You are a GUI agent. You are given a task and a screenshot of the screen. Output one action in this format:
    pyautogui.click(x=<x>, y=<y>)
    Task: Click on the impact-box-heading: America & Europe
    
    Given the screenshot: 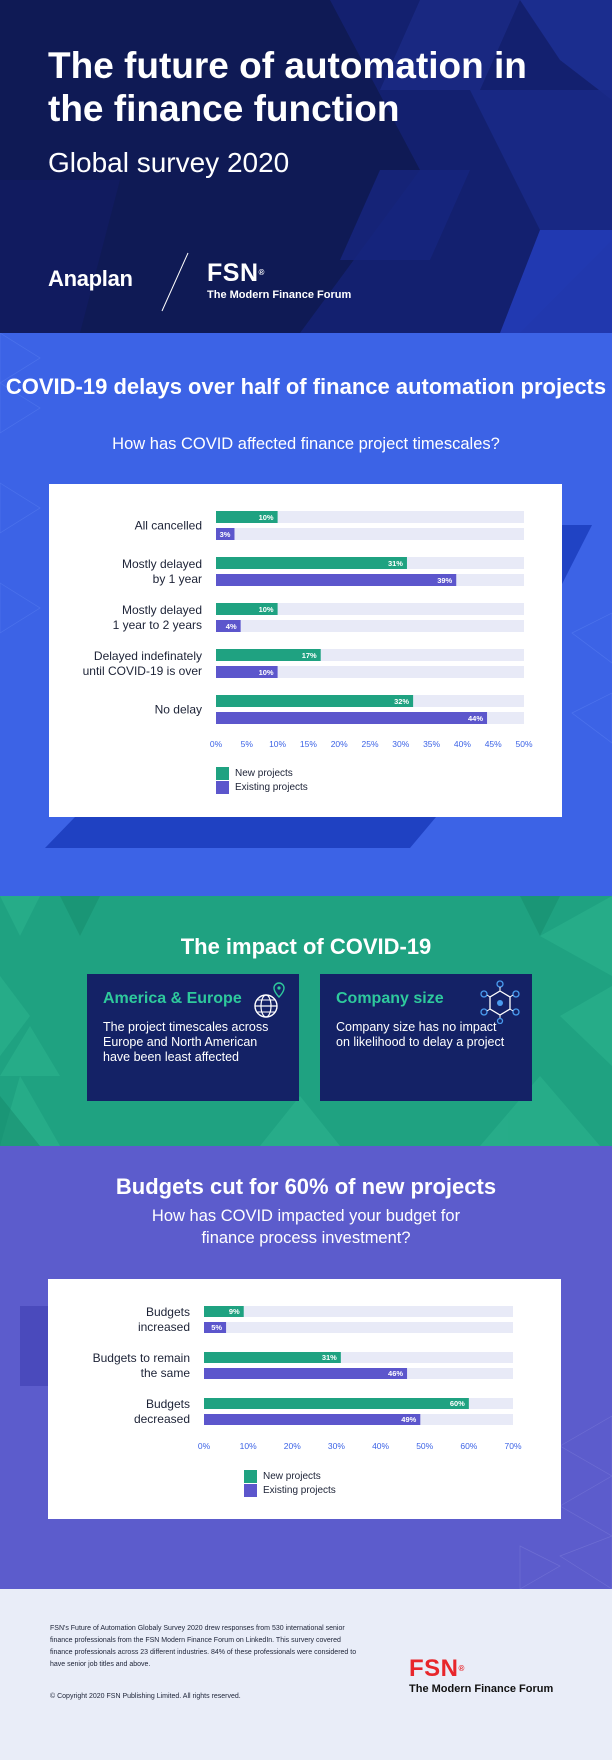 What is the action you would take?
    pyautogui.click(x=172, y=998)
    